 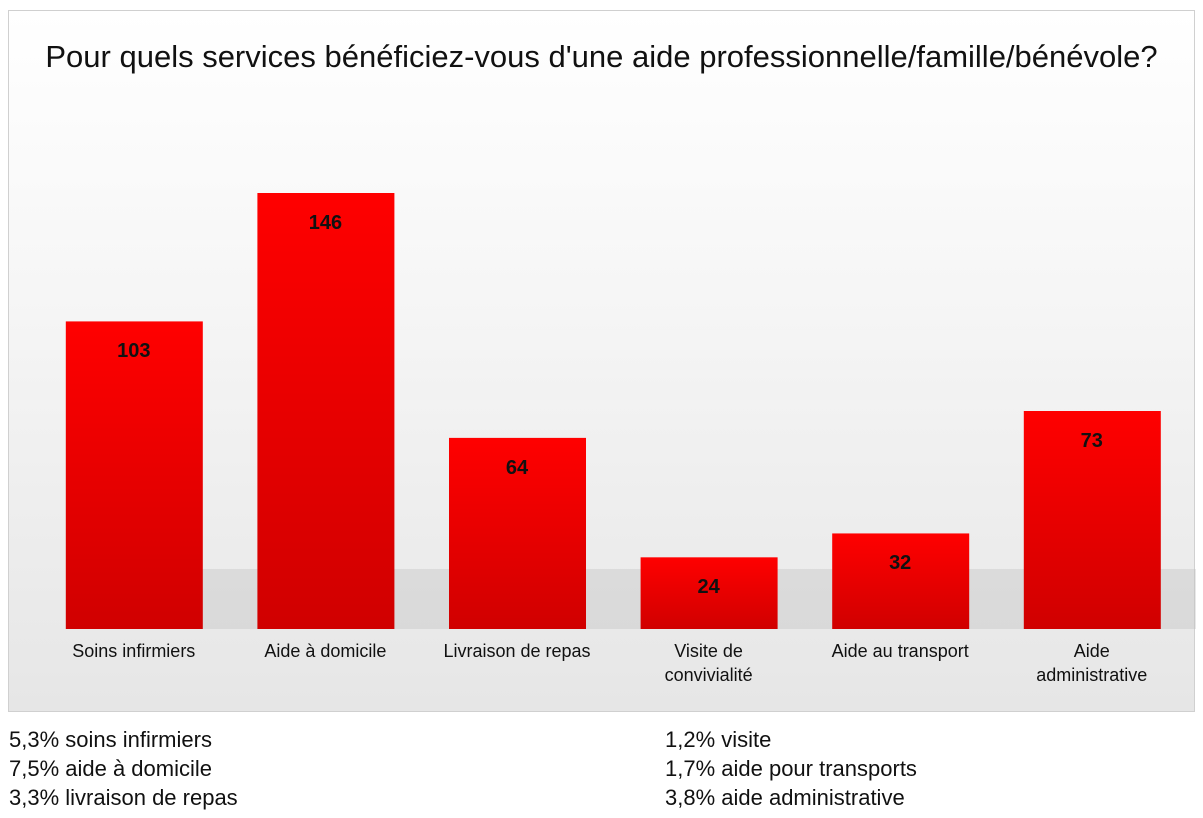 What do you see at coordinates (791, 768) in the screenshot?
I see `note-line: 1,7% aide pour transports` at bounding box center [791, 768].